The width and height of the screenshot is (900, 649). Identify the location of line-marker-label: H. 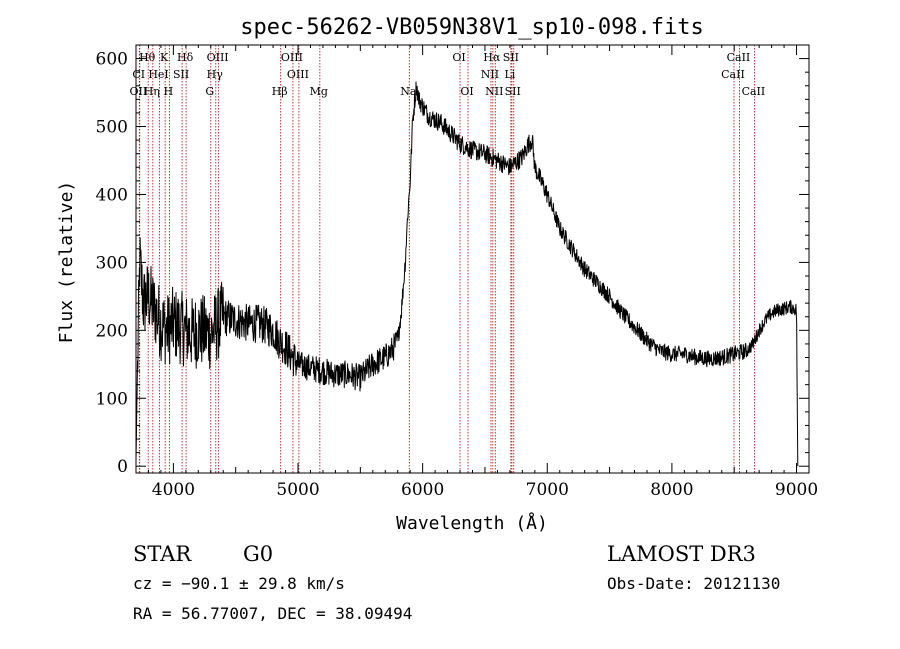
(169, 91).